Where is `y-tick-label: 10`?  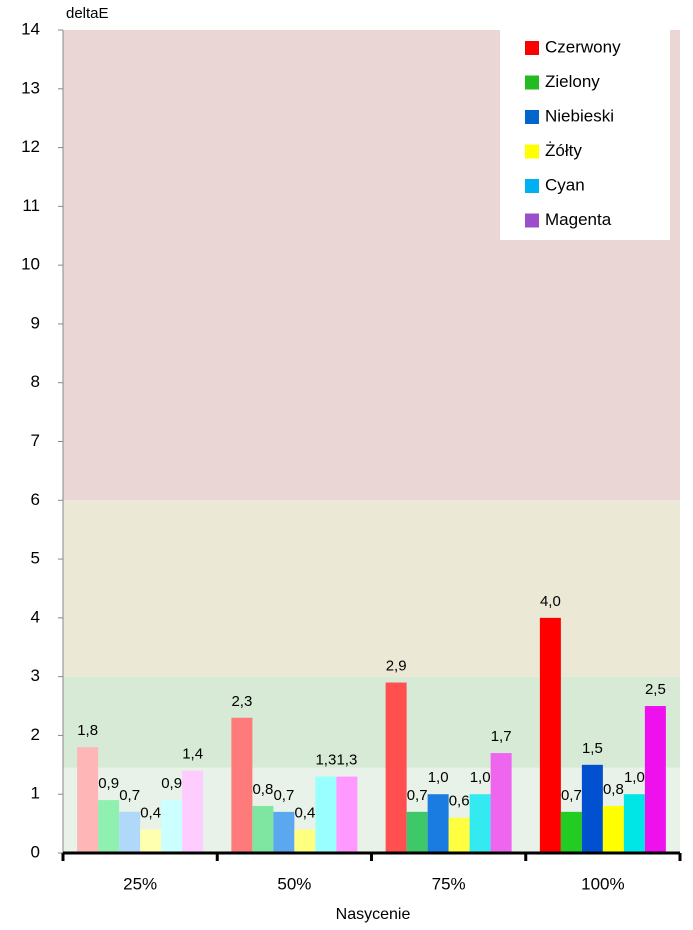 y-tick-label: 10 is located at coordinates (30, 264).